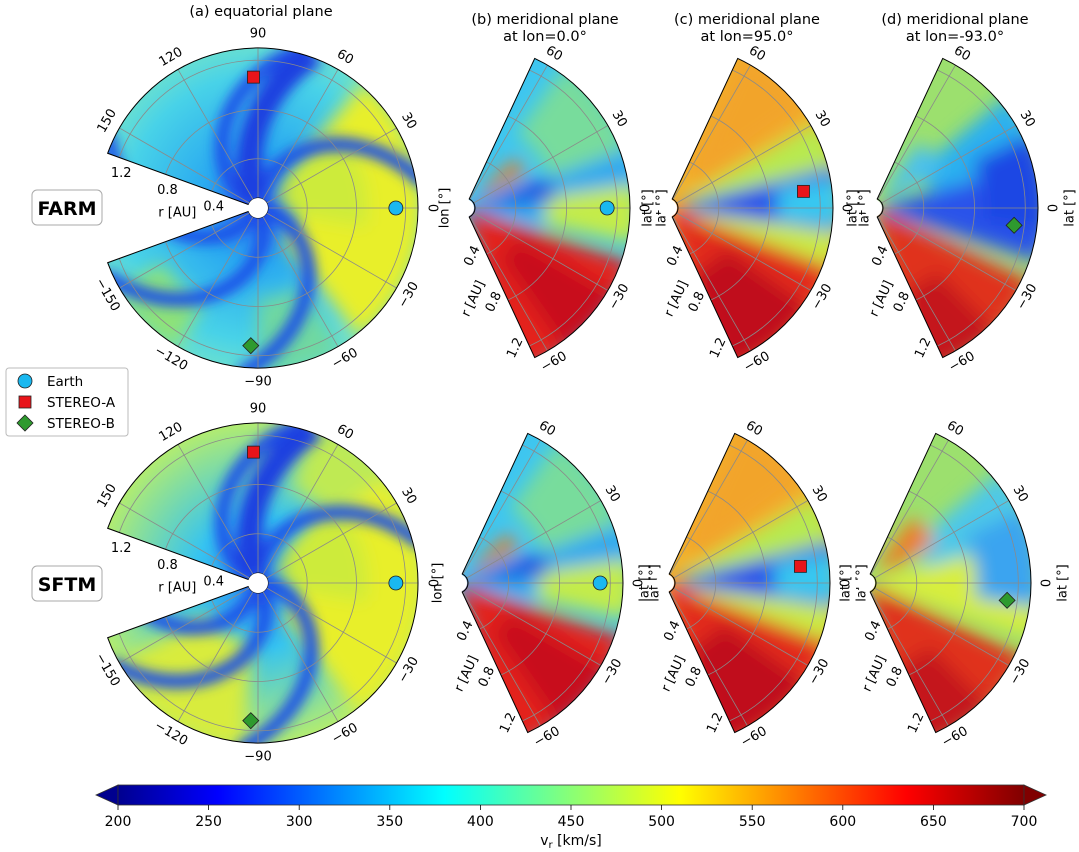 The height and width of the screenshot is (852, 1079). I want to click on legend: Earth STEREO-A STEREO-B, so click(67, 402).